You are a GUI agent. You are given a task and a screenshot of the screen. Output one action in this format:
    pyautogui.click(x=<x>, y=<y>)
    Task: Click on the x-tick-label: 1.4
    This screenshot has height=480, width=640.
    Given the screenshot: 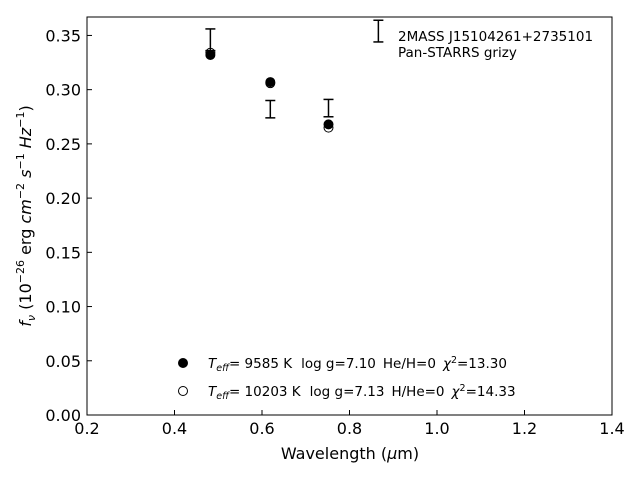 What is the action you would take?
    pyautogui.click(x=611, y=428)
    